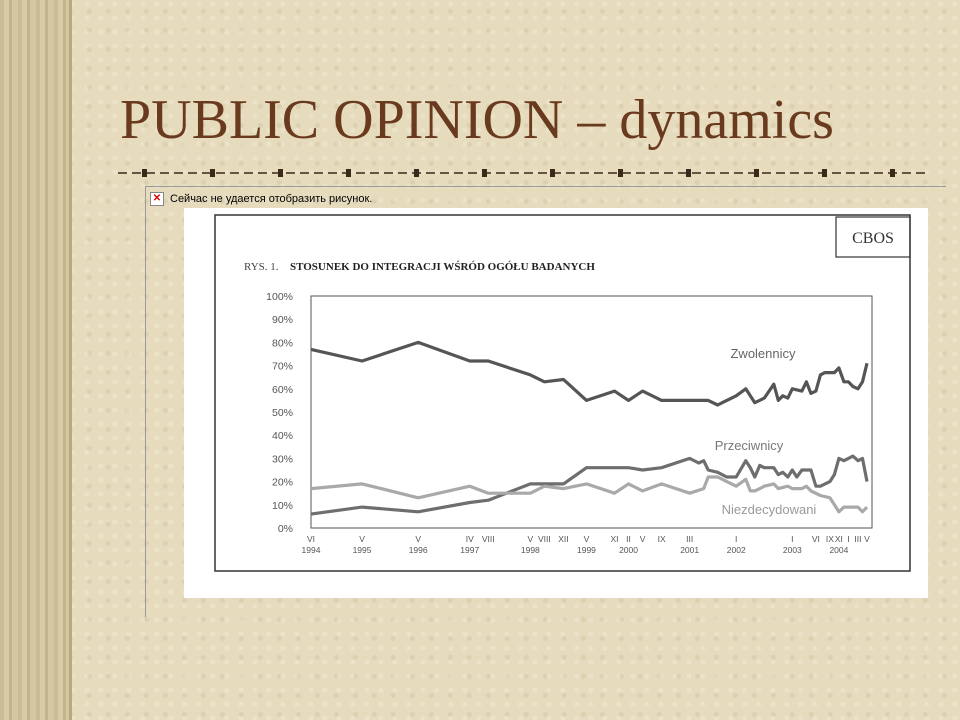  I want to click on slide-title: PUBLIC OPINION – dynamics, so click(477, 120).